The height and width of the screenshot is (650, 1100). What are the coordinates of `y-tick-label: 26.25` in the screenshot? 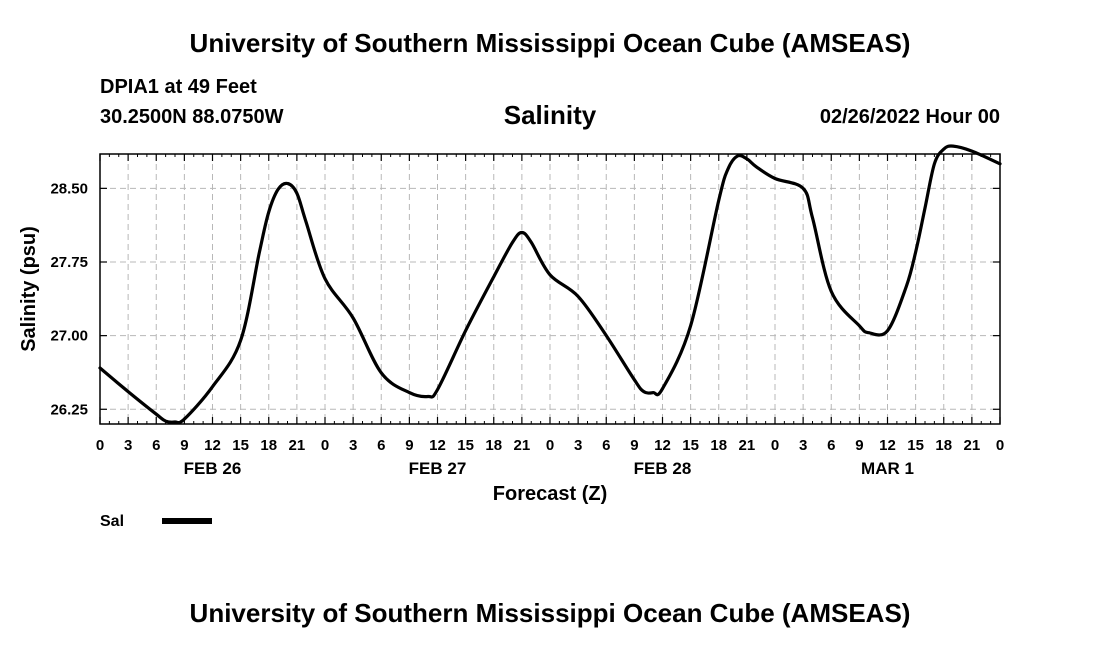 It's located at (69, 409).